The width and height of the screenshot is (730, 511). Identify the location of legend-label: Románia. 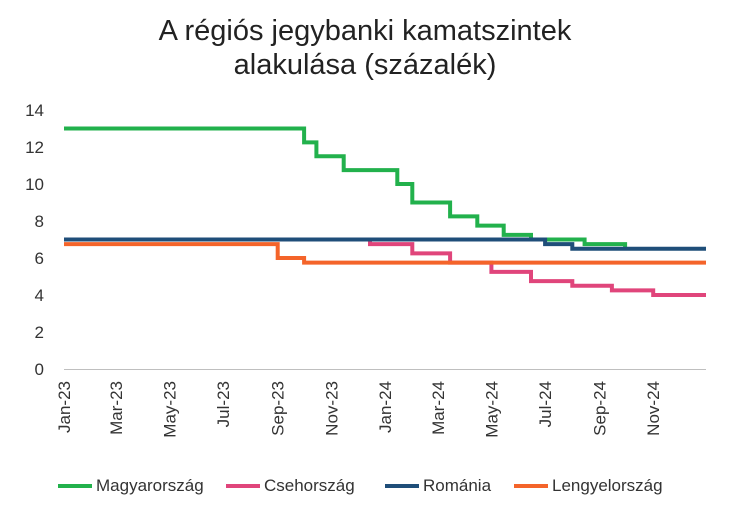
(457, 485).